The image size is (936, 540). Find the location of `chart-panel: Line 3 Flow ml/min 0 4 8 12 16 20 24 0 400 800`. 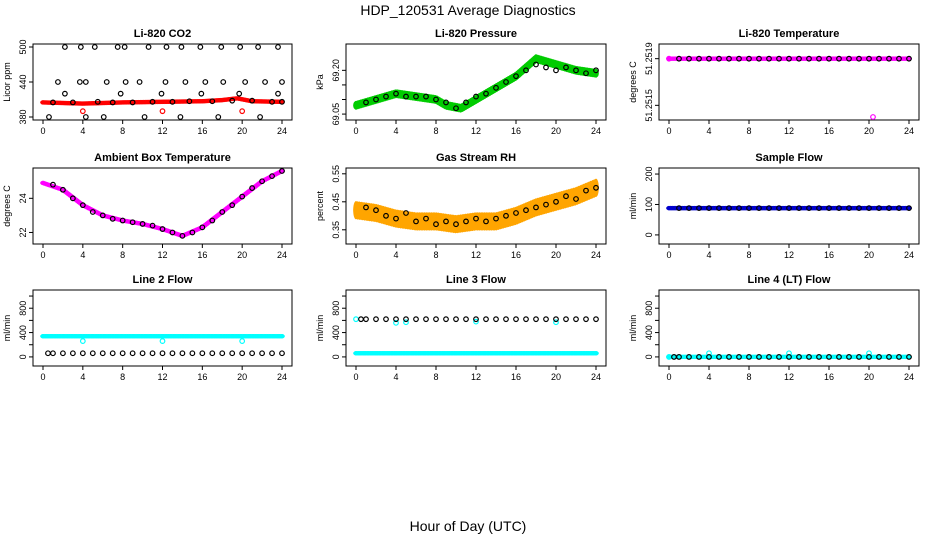

chart-panel: Line 3 Flow ml/min 0 4 8 12 16 20 24 0 400 800 is located at coordinates (461, 328).